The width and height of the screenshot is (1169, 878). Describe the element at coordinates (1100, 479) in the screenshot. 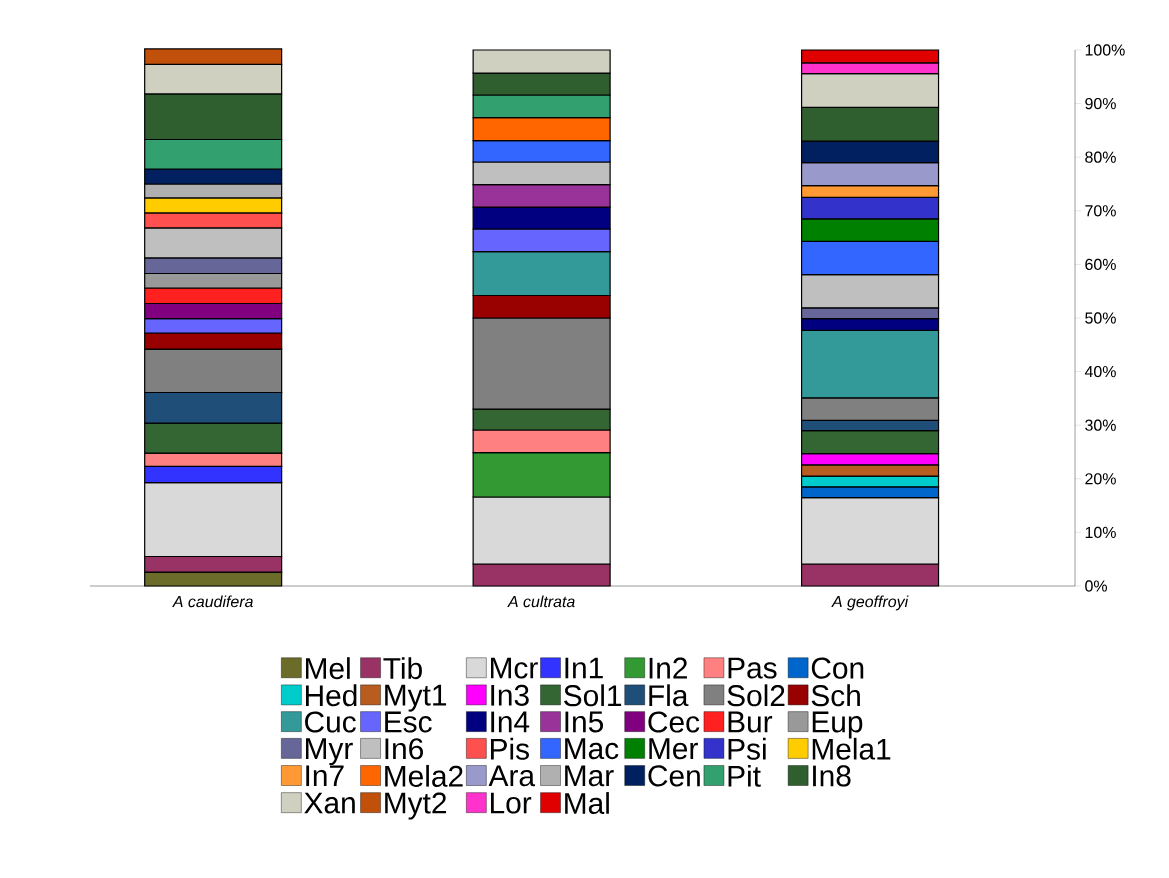

I see `y-tick-label: 20%` at that location.